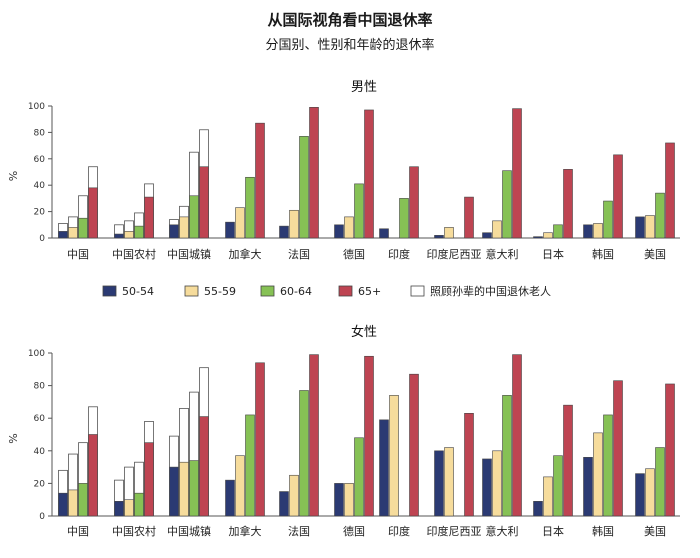  Describe the element at coordinates (40, 452) in the screenshot. I see `female-y-tick-label: 40` at that location.